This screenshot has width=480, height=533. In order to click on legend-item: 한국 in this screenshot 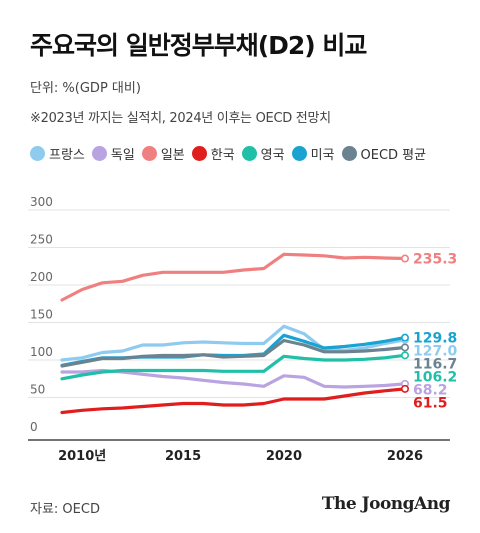, I will do `click(213, 153)`.